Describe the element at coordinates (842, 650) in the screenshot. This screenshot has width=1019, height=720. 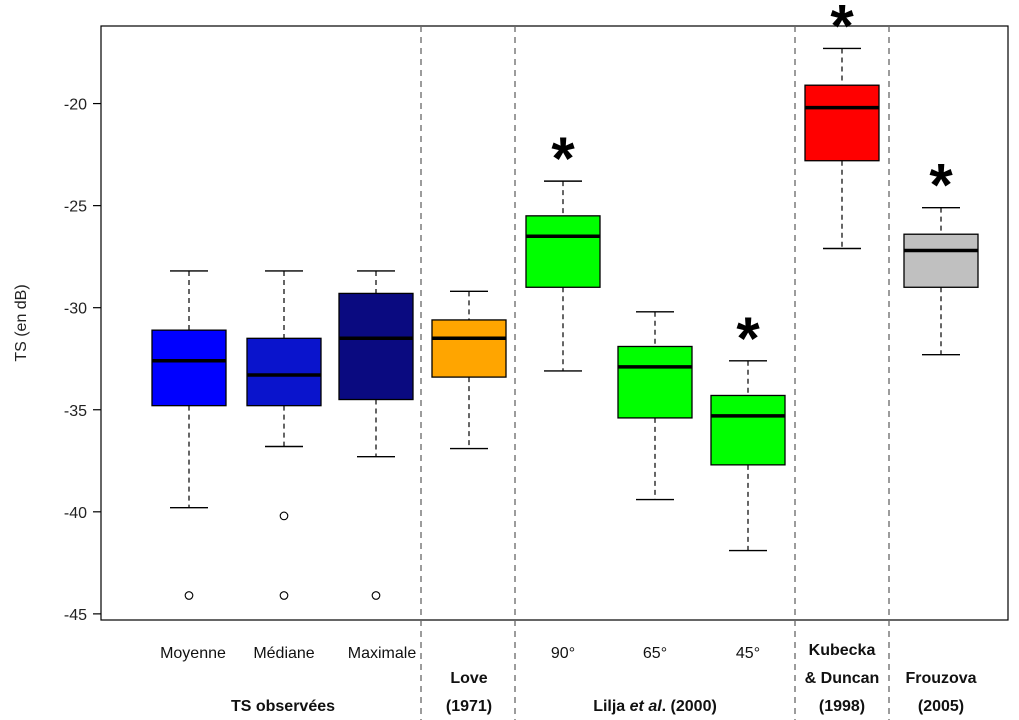
I see `group-label-kubecka: Kubecka` at that location.